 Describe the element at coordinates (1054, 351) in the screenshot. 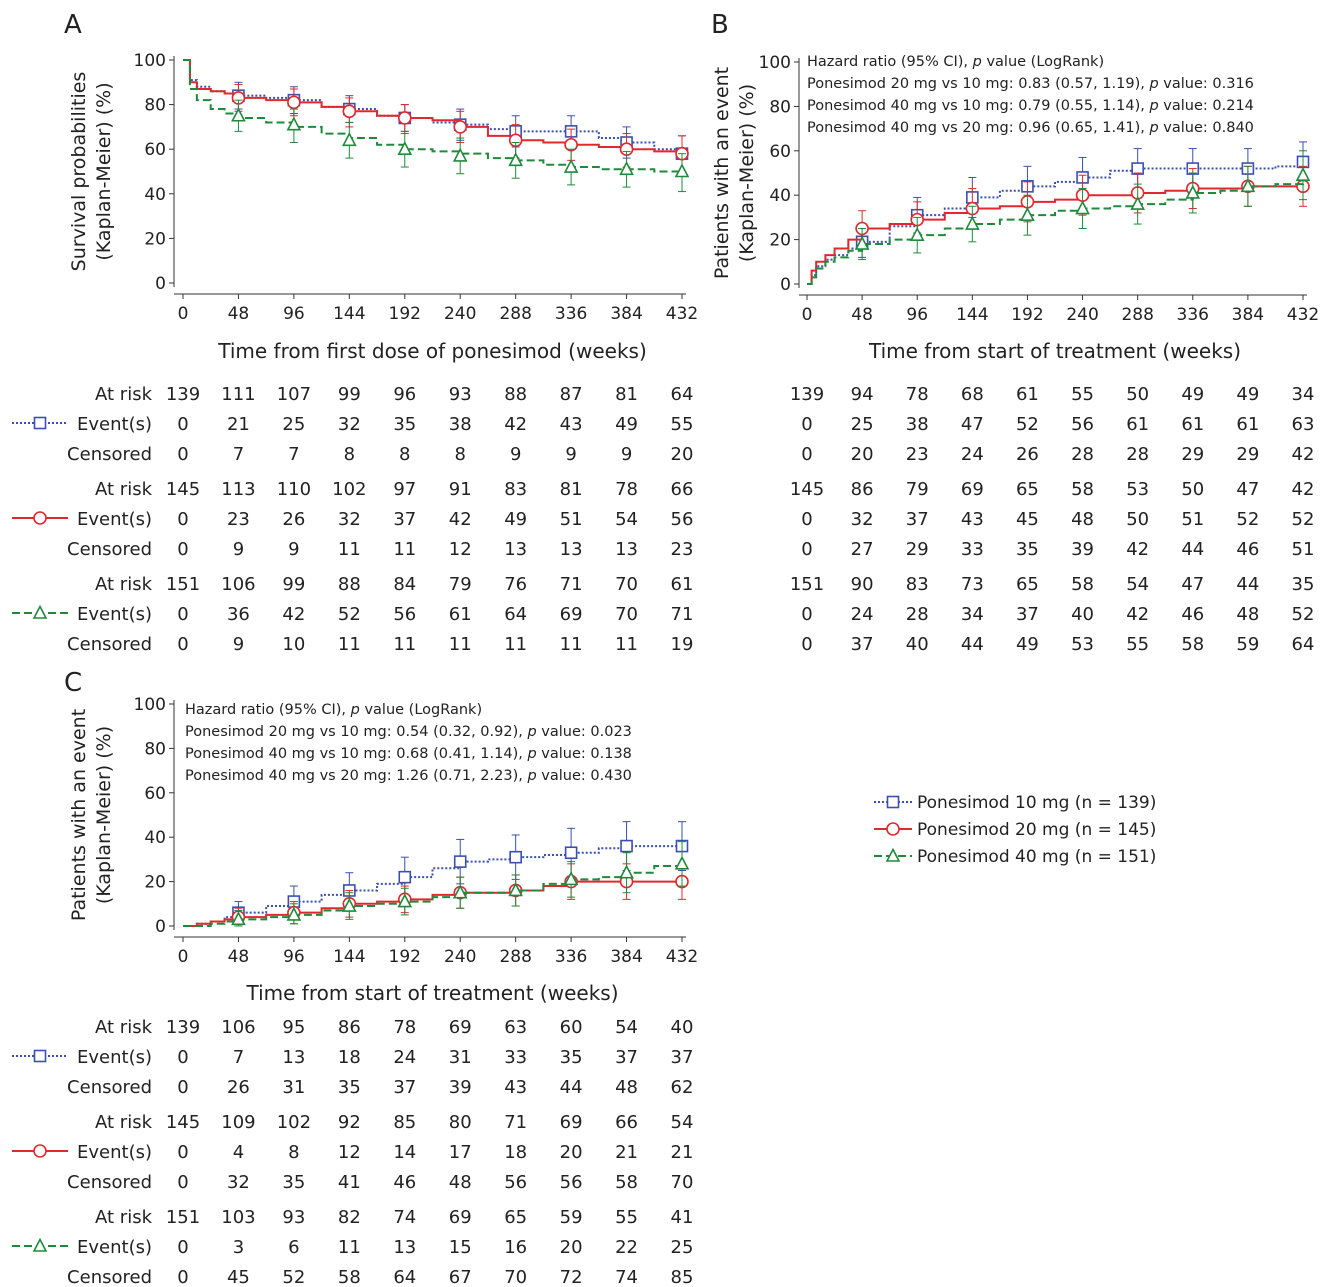

I see `x-axis-label: Time from start of treatment (weeks)` at that location.